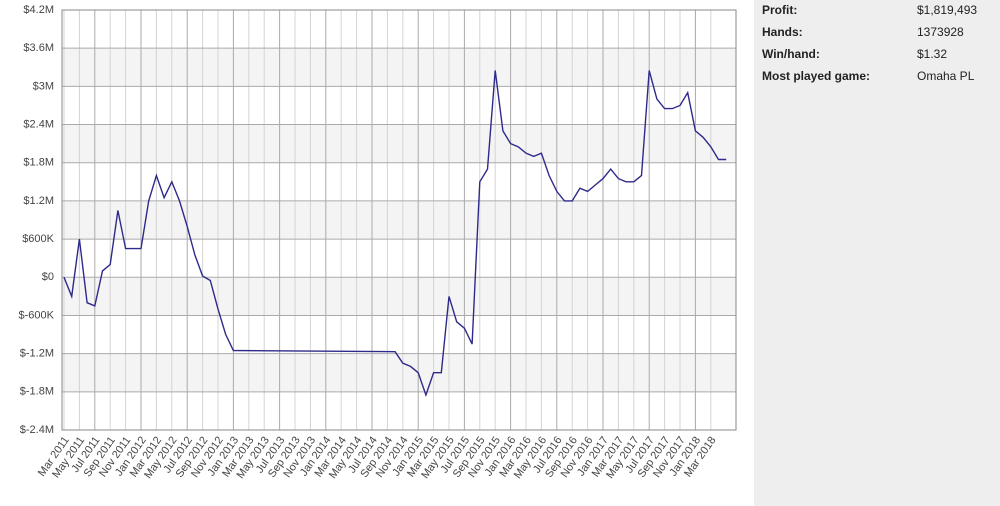 The height and width of the screenshot is (506, 1000). Describe the element at coordinates (38, 163) in the screenshot. I see `y-tick-label: $1.8M` at that location.